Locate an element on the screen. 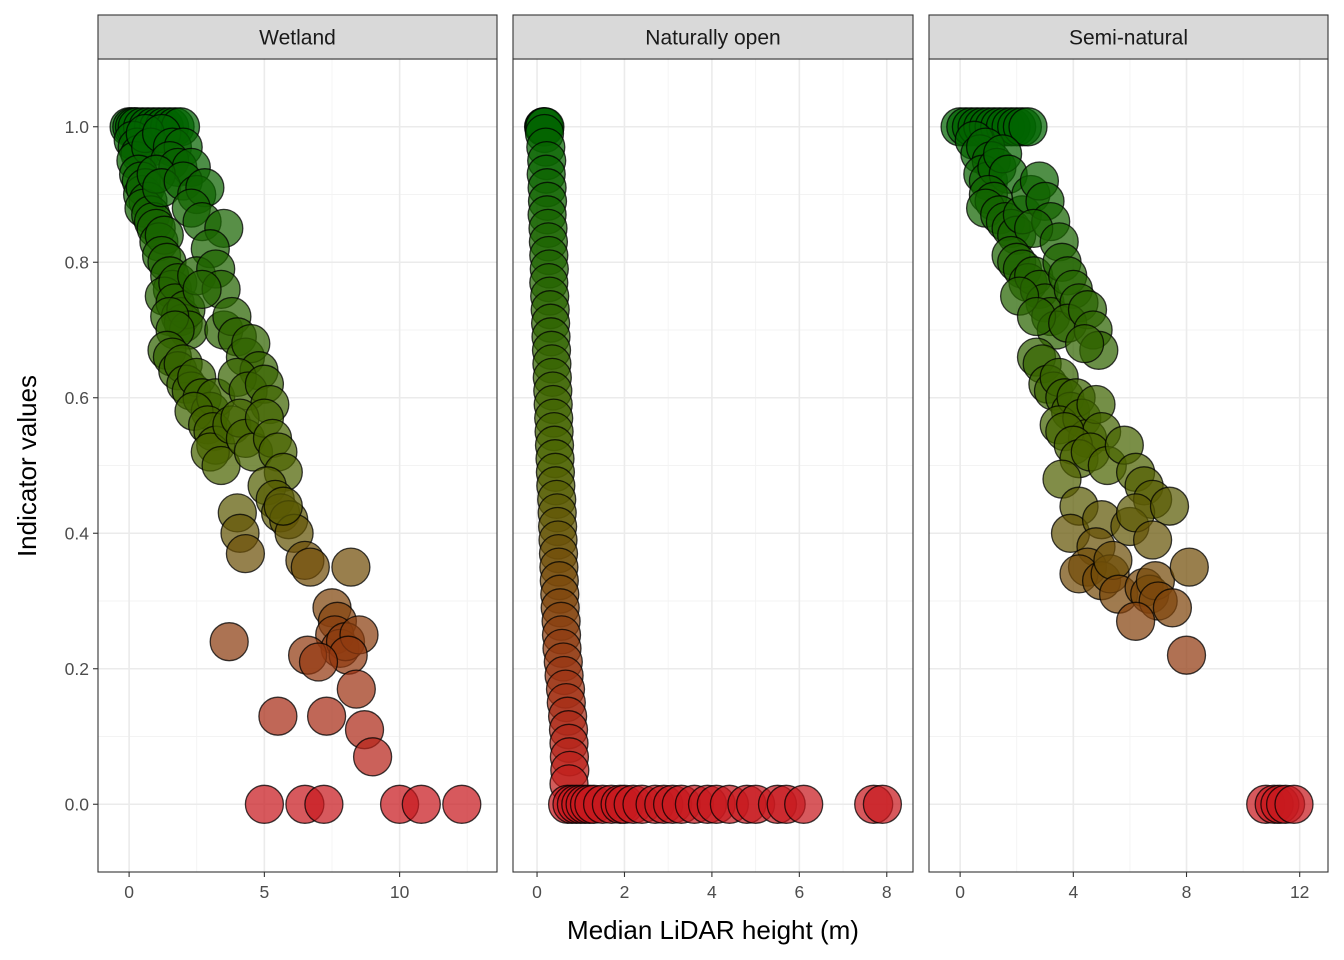 The width and height of the screenshot is (1344, 960). x-tick-label: 2 is located at coordinates (625, 892).